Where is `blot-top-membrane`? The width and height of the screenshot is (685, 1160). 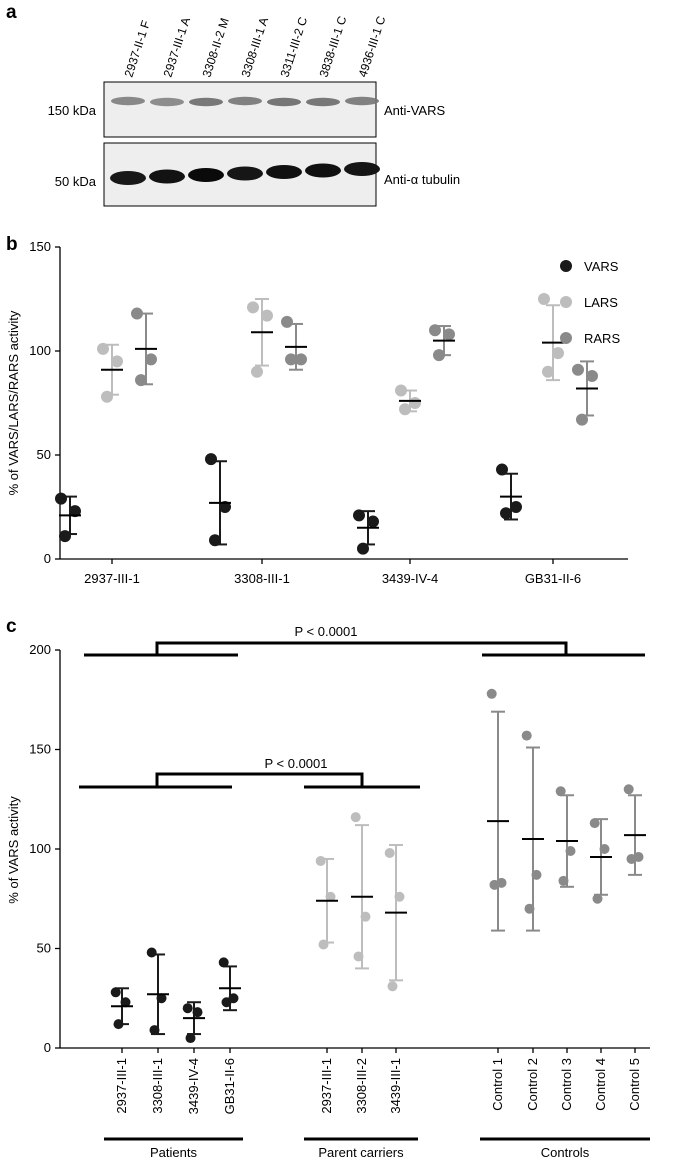
blot-top-membrane is located at coordinates (240, 109).